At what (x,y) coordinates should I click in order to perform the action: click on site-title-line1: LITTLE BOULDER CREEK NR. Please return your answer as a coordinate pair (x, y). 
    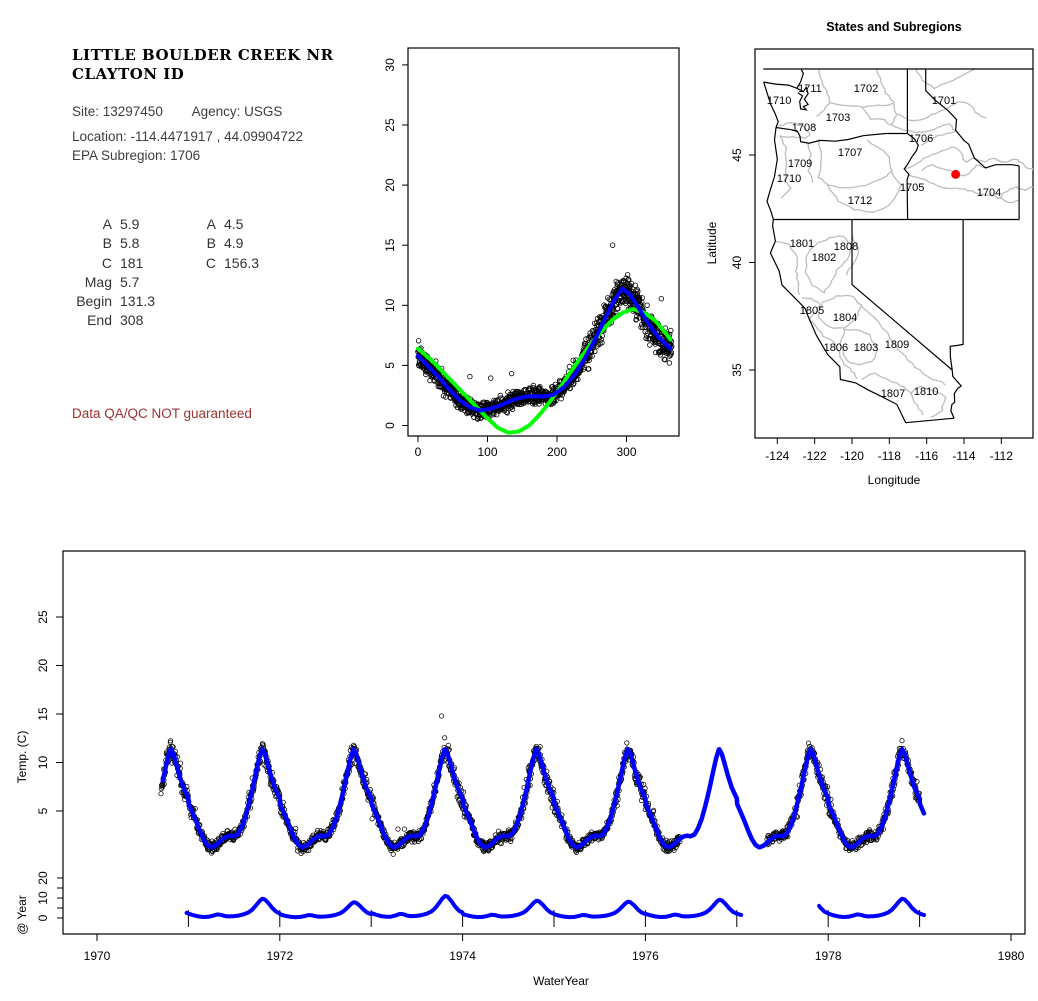
    Looking at the image, I should click on (203, 55).